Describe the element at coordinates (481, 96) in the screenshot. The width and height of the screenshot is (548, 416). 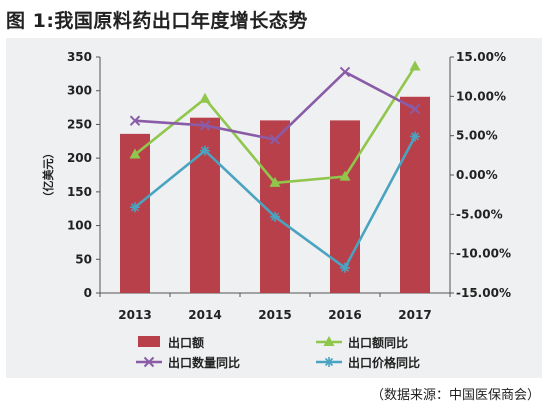
I see `y2-tick-label: 10.00%` at that location.